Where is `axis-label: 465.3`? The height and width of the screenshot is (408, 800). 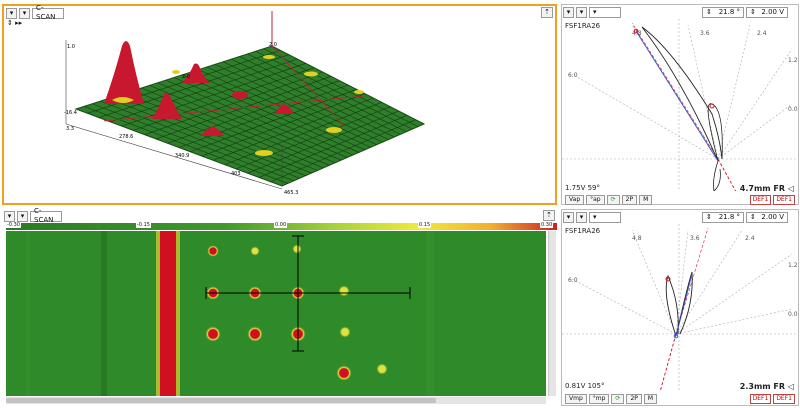
axis-label: 465.3 is located at coordinates (291, 193).